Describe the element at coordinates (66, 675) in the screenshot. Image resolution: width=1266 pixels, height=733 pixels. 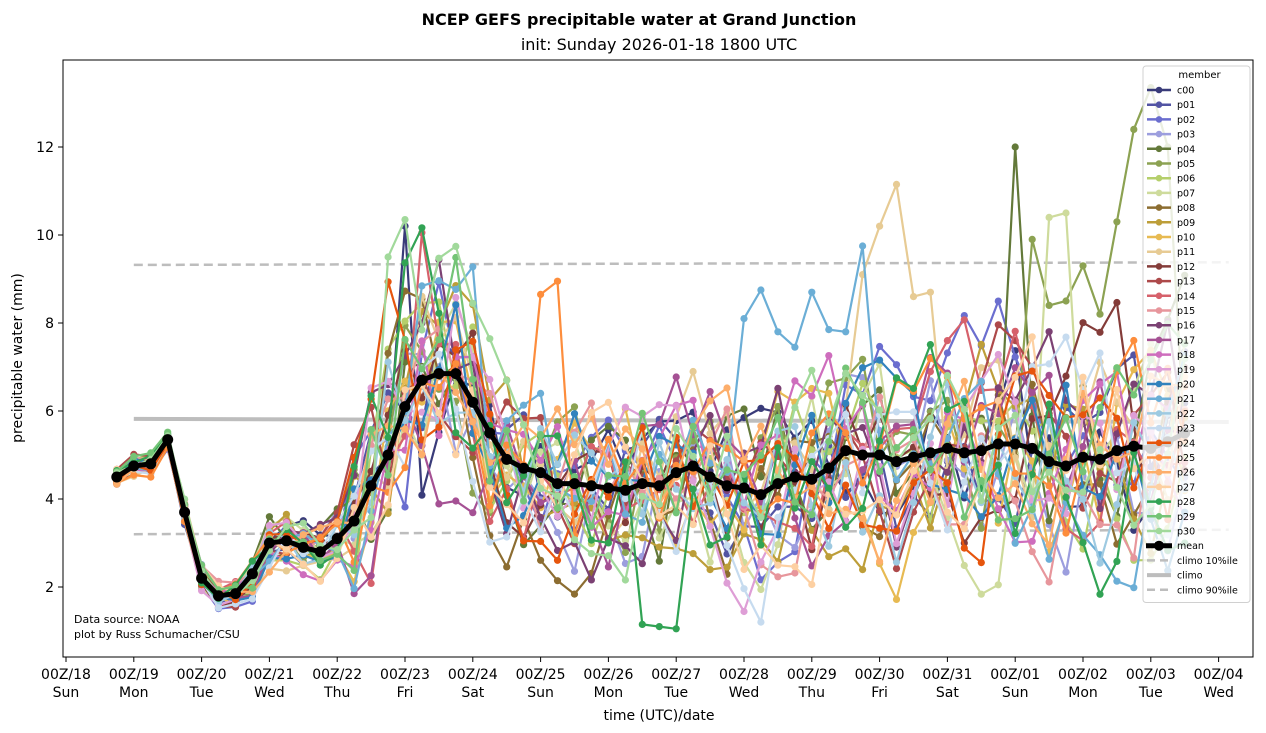
I see `x-tick-label: 00Z/18` at that location.